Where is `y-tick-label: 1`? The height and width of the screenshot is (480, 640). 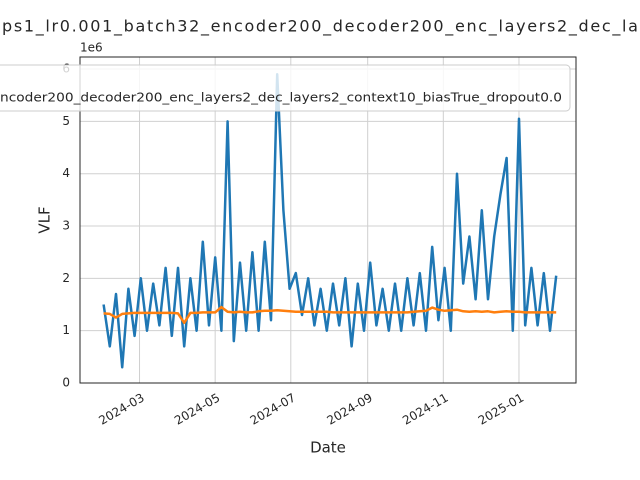 y-tick-label: 1 is located at coordinates (66, 330).